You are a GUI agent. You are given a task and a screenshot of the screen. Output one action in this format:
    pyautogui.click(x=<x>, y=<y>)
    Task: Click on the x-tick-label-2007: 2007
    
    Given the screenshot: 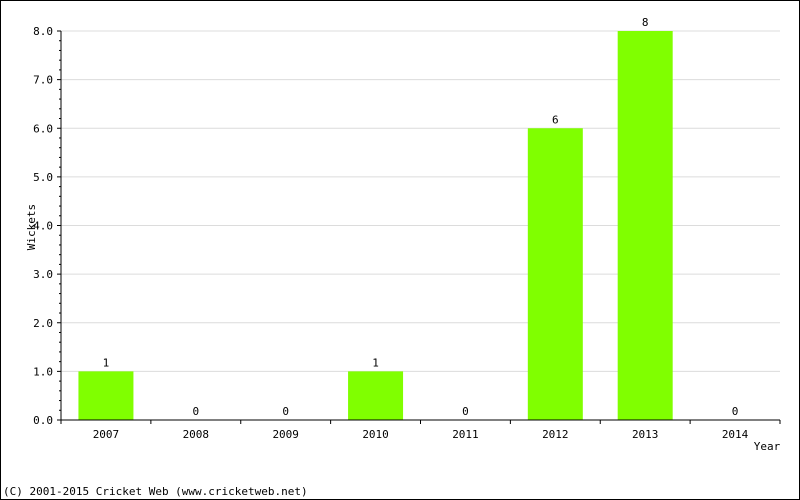 What is the action you would take?
    pyautogui.click(x=106, y=434)
    